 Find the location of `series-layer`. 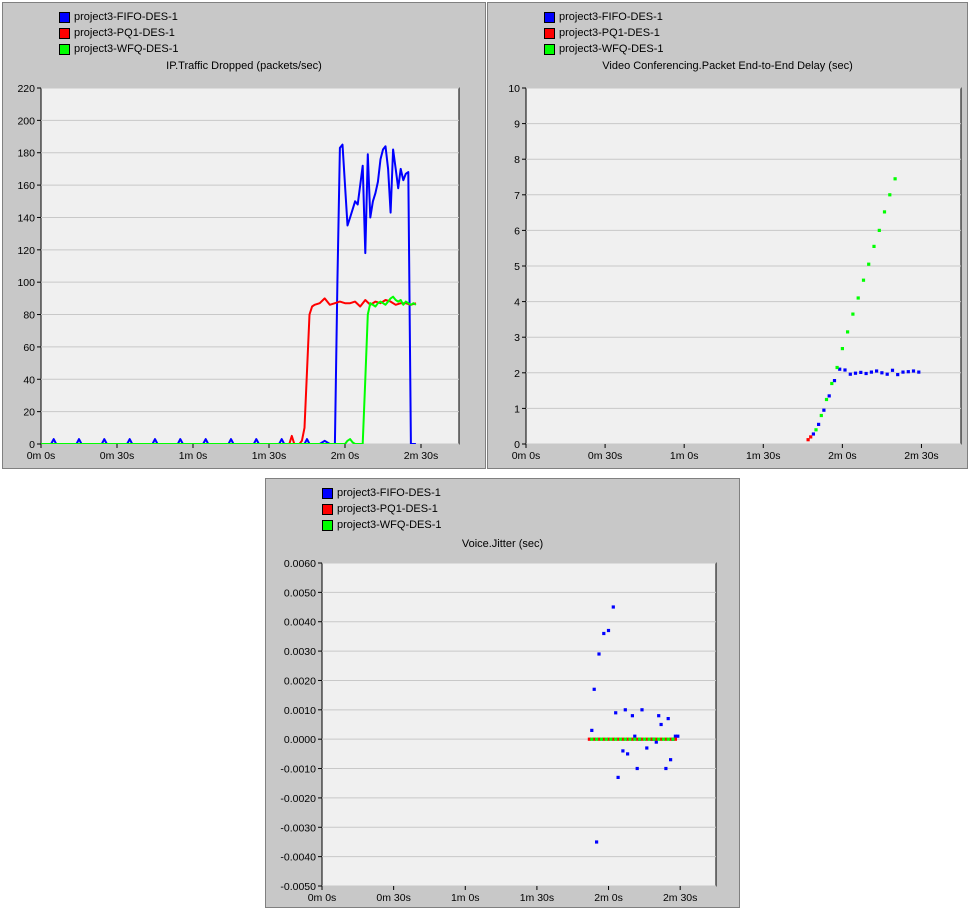

series-layer is located at coordinates (229, 293).